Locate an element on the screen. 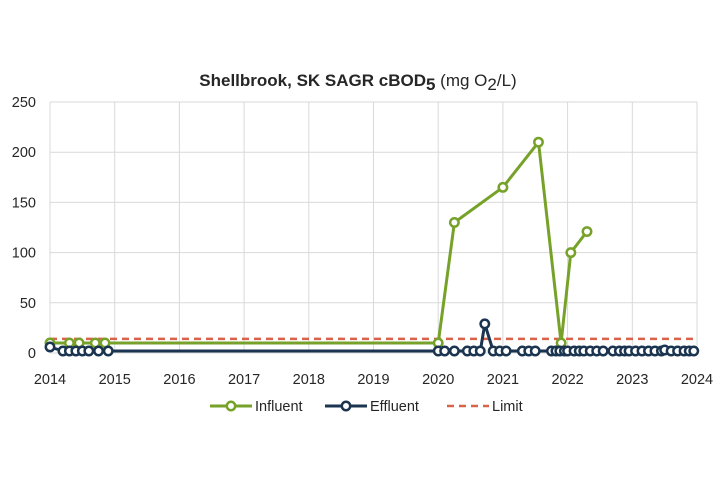 This screenshot has width=721, height=501. legend-marker-influent is located at coordinates (231, 406).